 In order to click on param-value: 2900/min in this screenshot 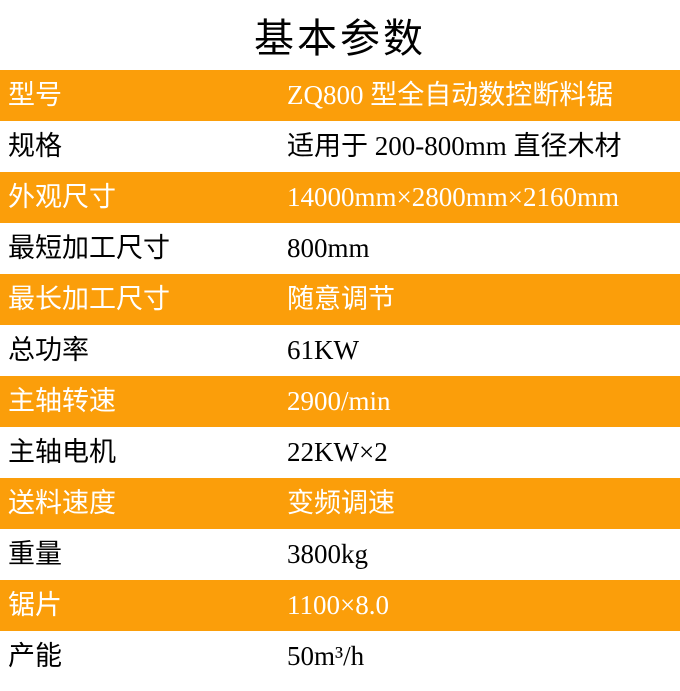, I will do `click(339, 401)`.